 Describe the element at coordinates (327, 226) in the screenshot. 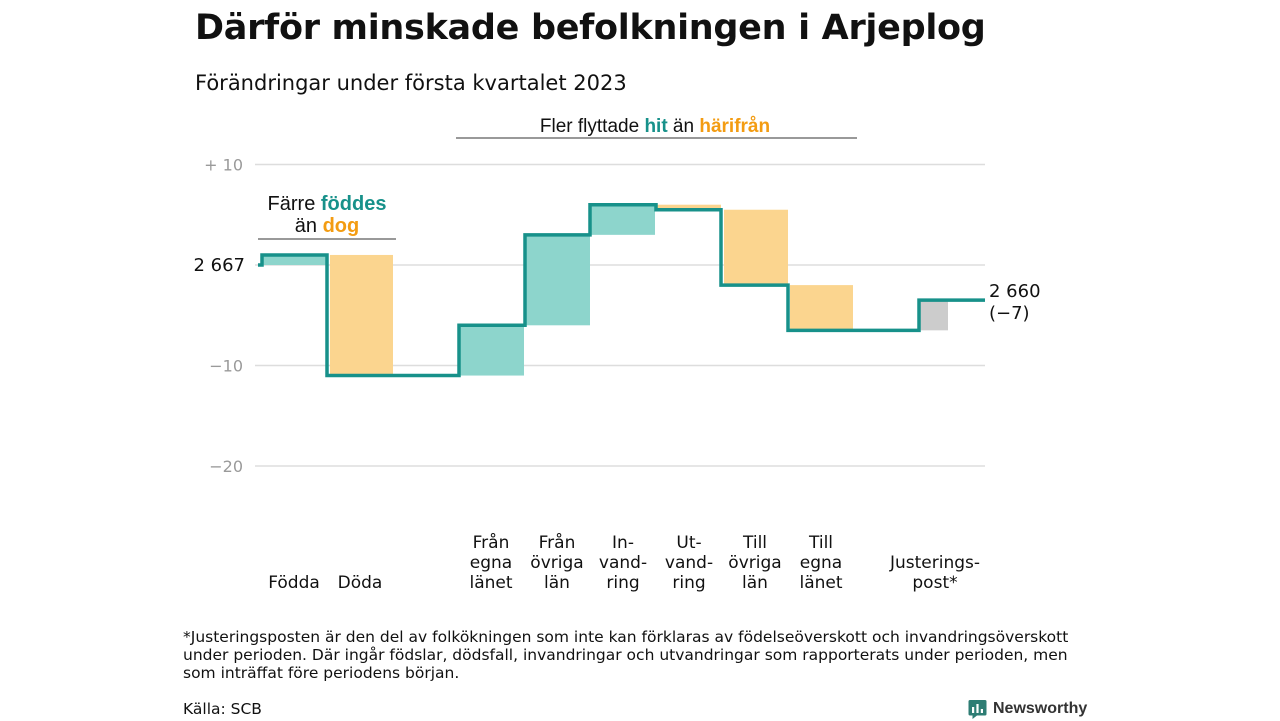

I see `annotation-births-deaths-line2: än dog` at that location.